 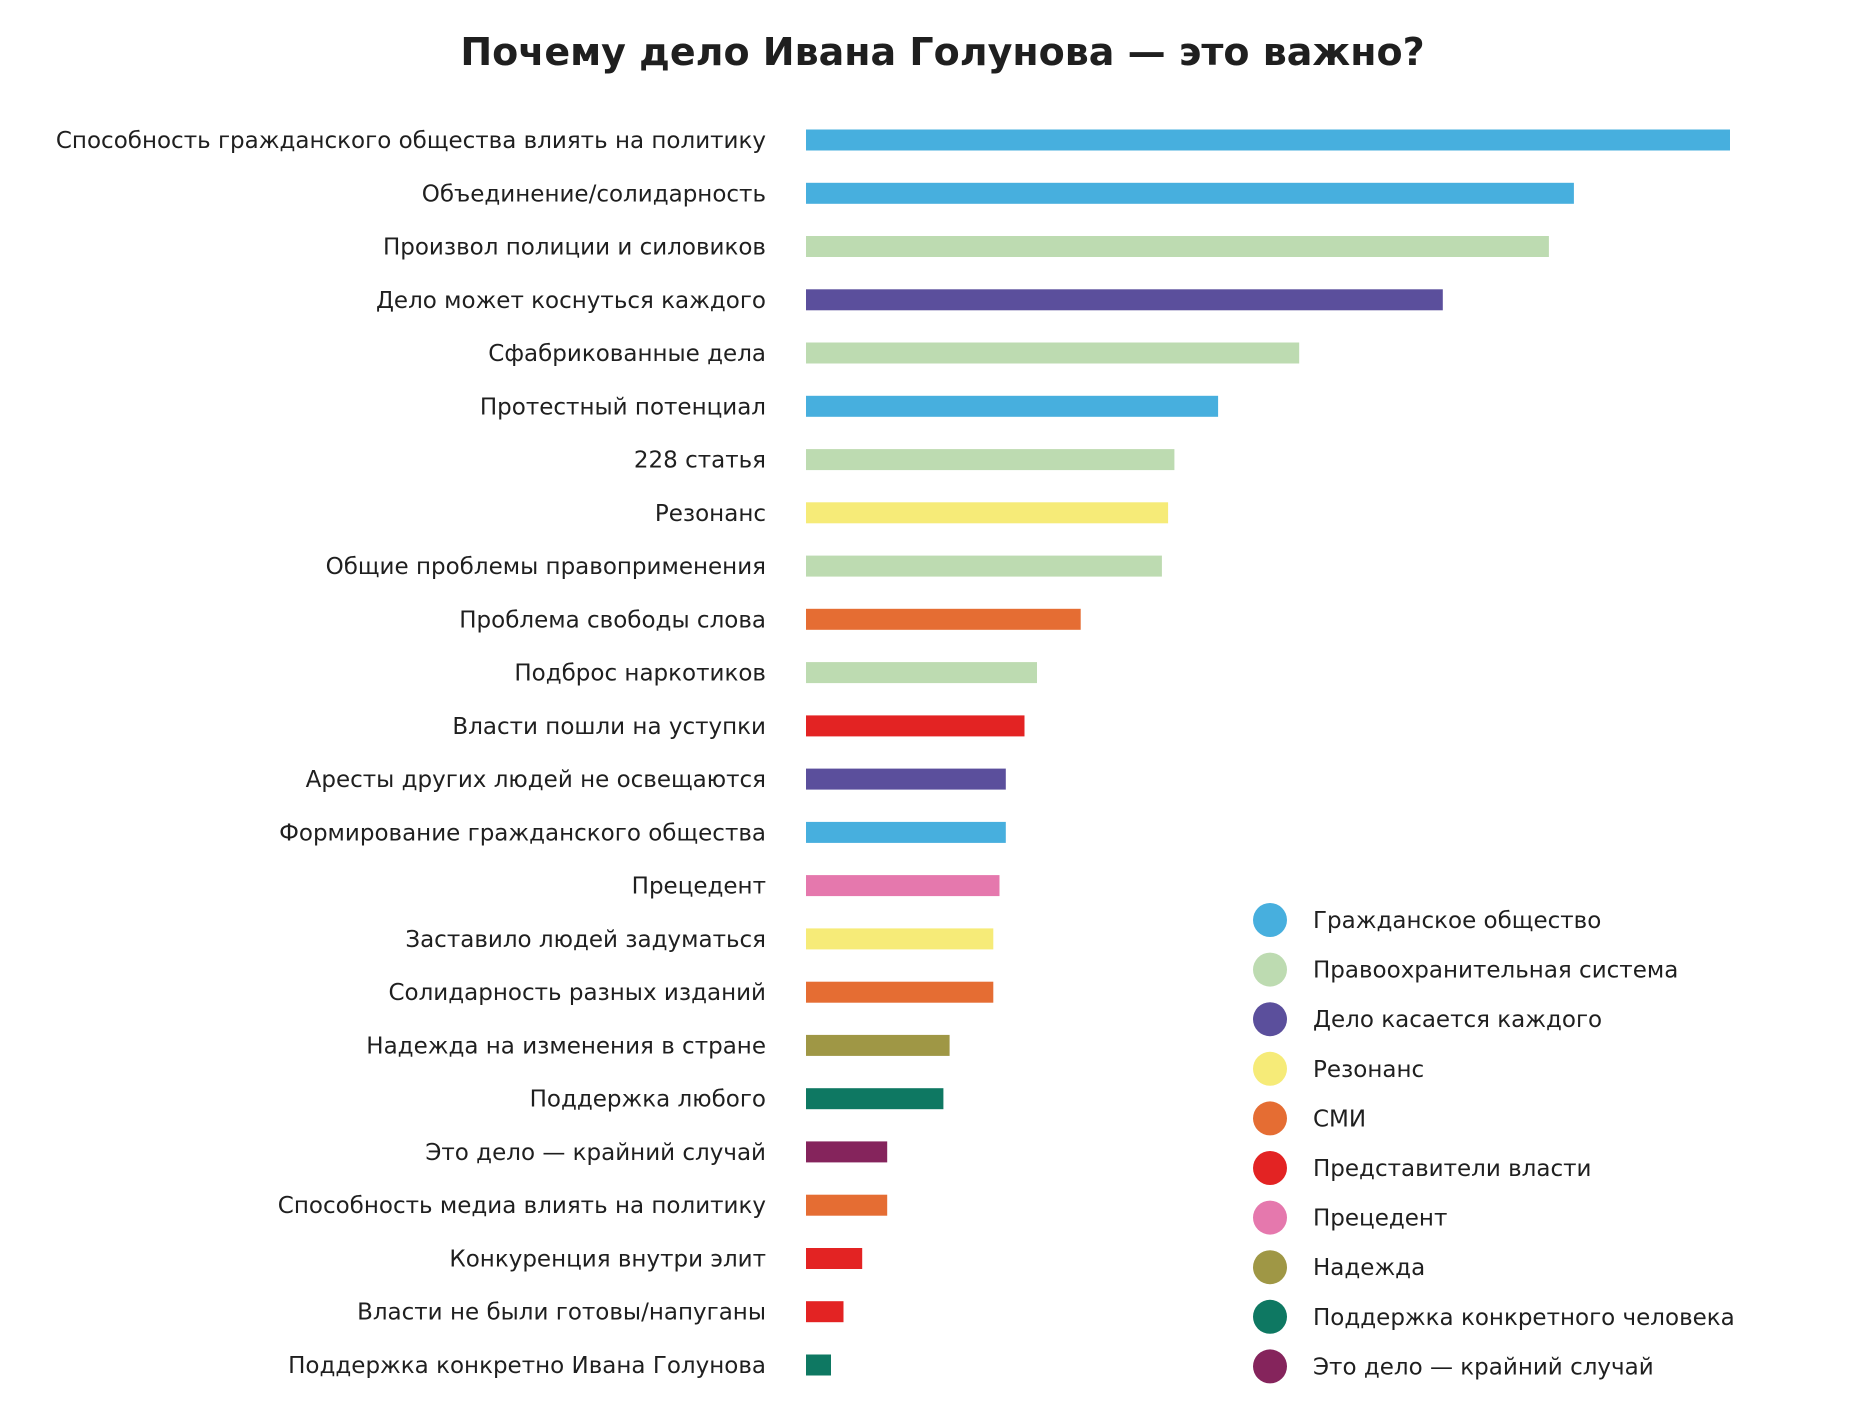 I want to click on category-label: Конкуренция внутри элит, so click(x=607, y=1260).